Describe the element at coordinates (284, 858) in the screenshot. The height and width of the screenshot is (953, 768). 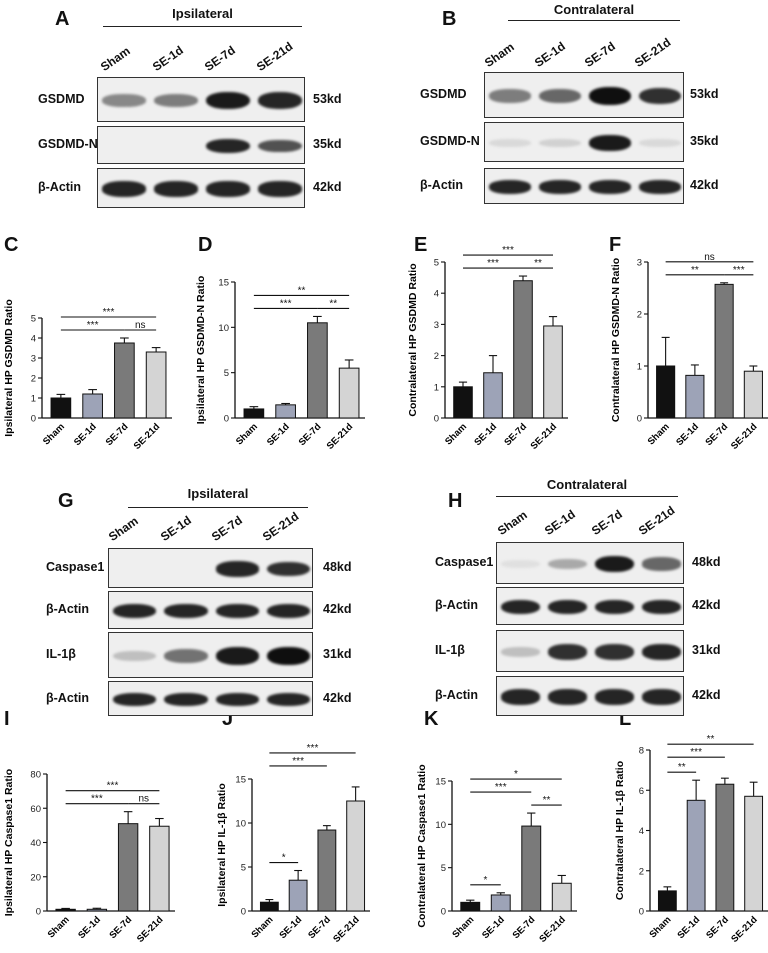
I see `significance-label: *` at that location.